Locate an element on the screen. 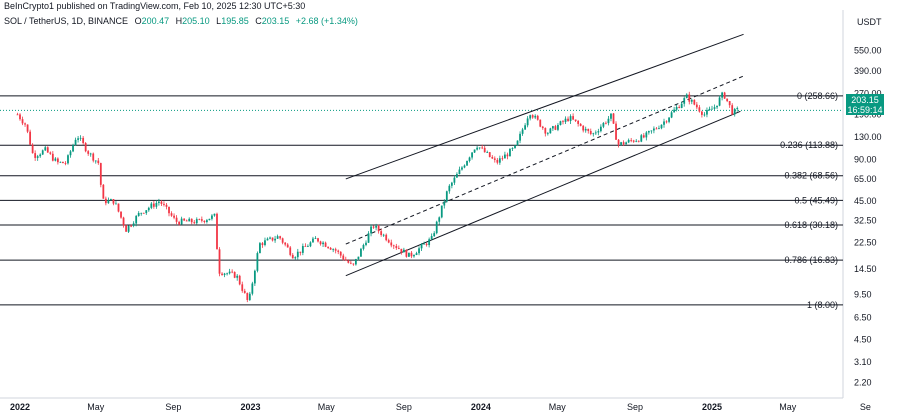  y-tick-label: 550.00 is located at coordinates (868, 51).